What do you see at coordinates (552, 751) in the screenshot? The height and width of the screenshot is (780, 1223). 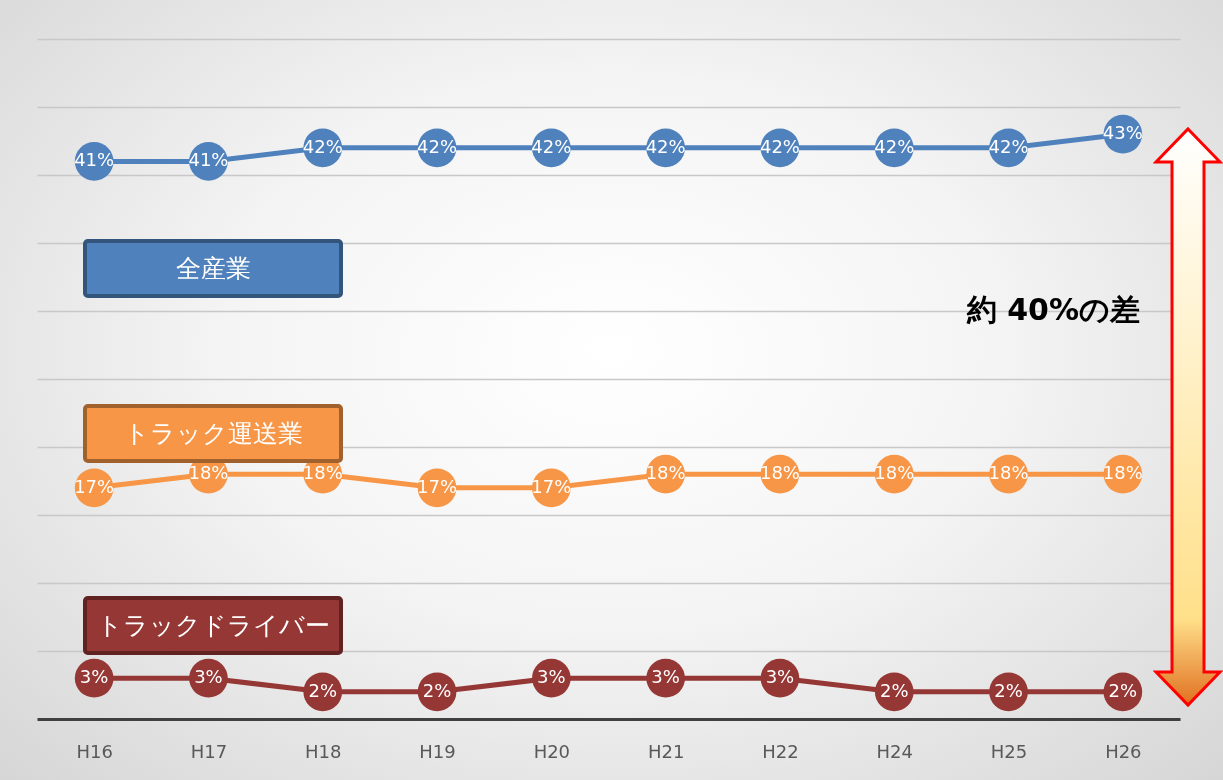 I see `x-tick-label: H20` at bounding box center [552, 751].